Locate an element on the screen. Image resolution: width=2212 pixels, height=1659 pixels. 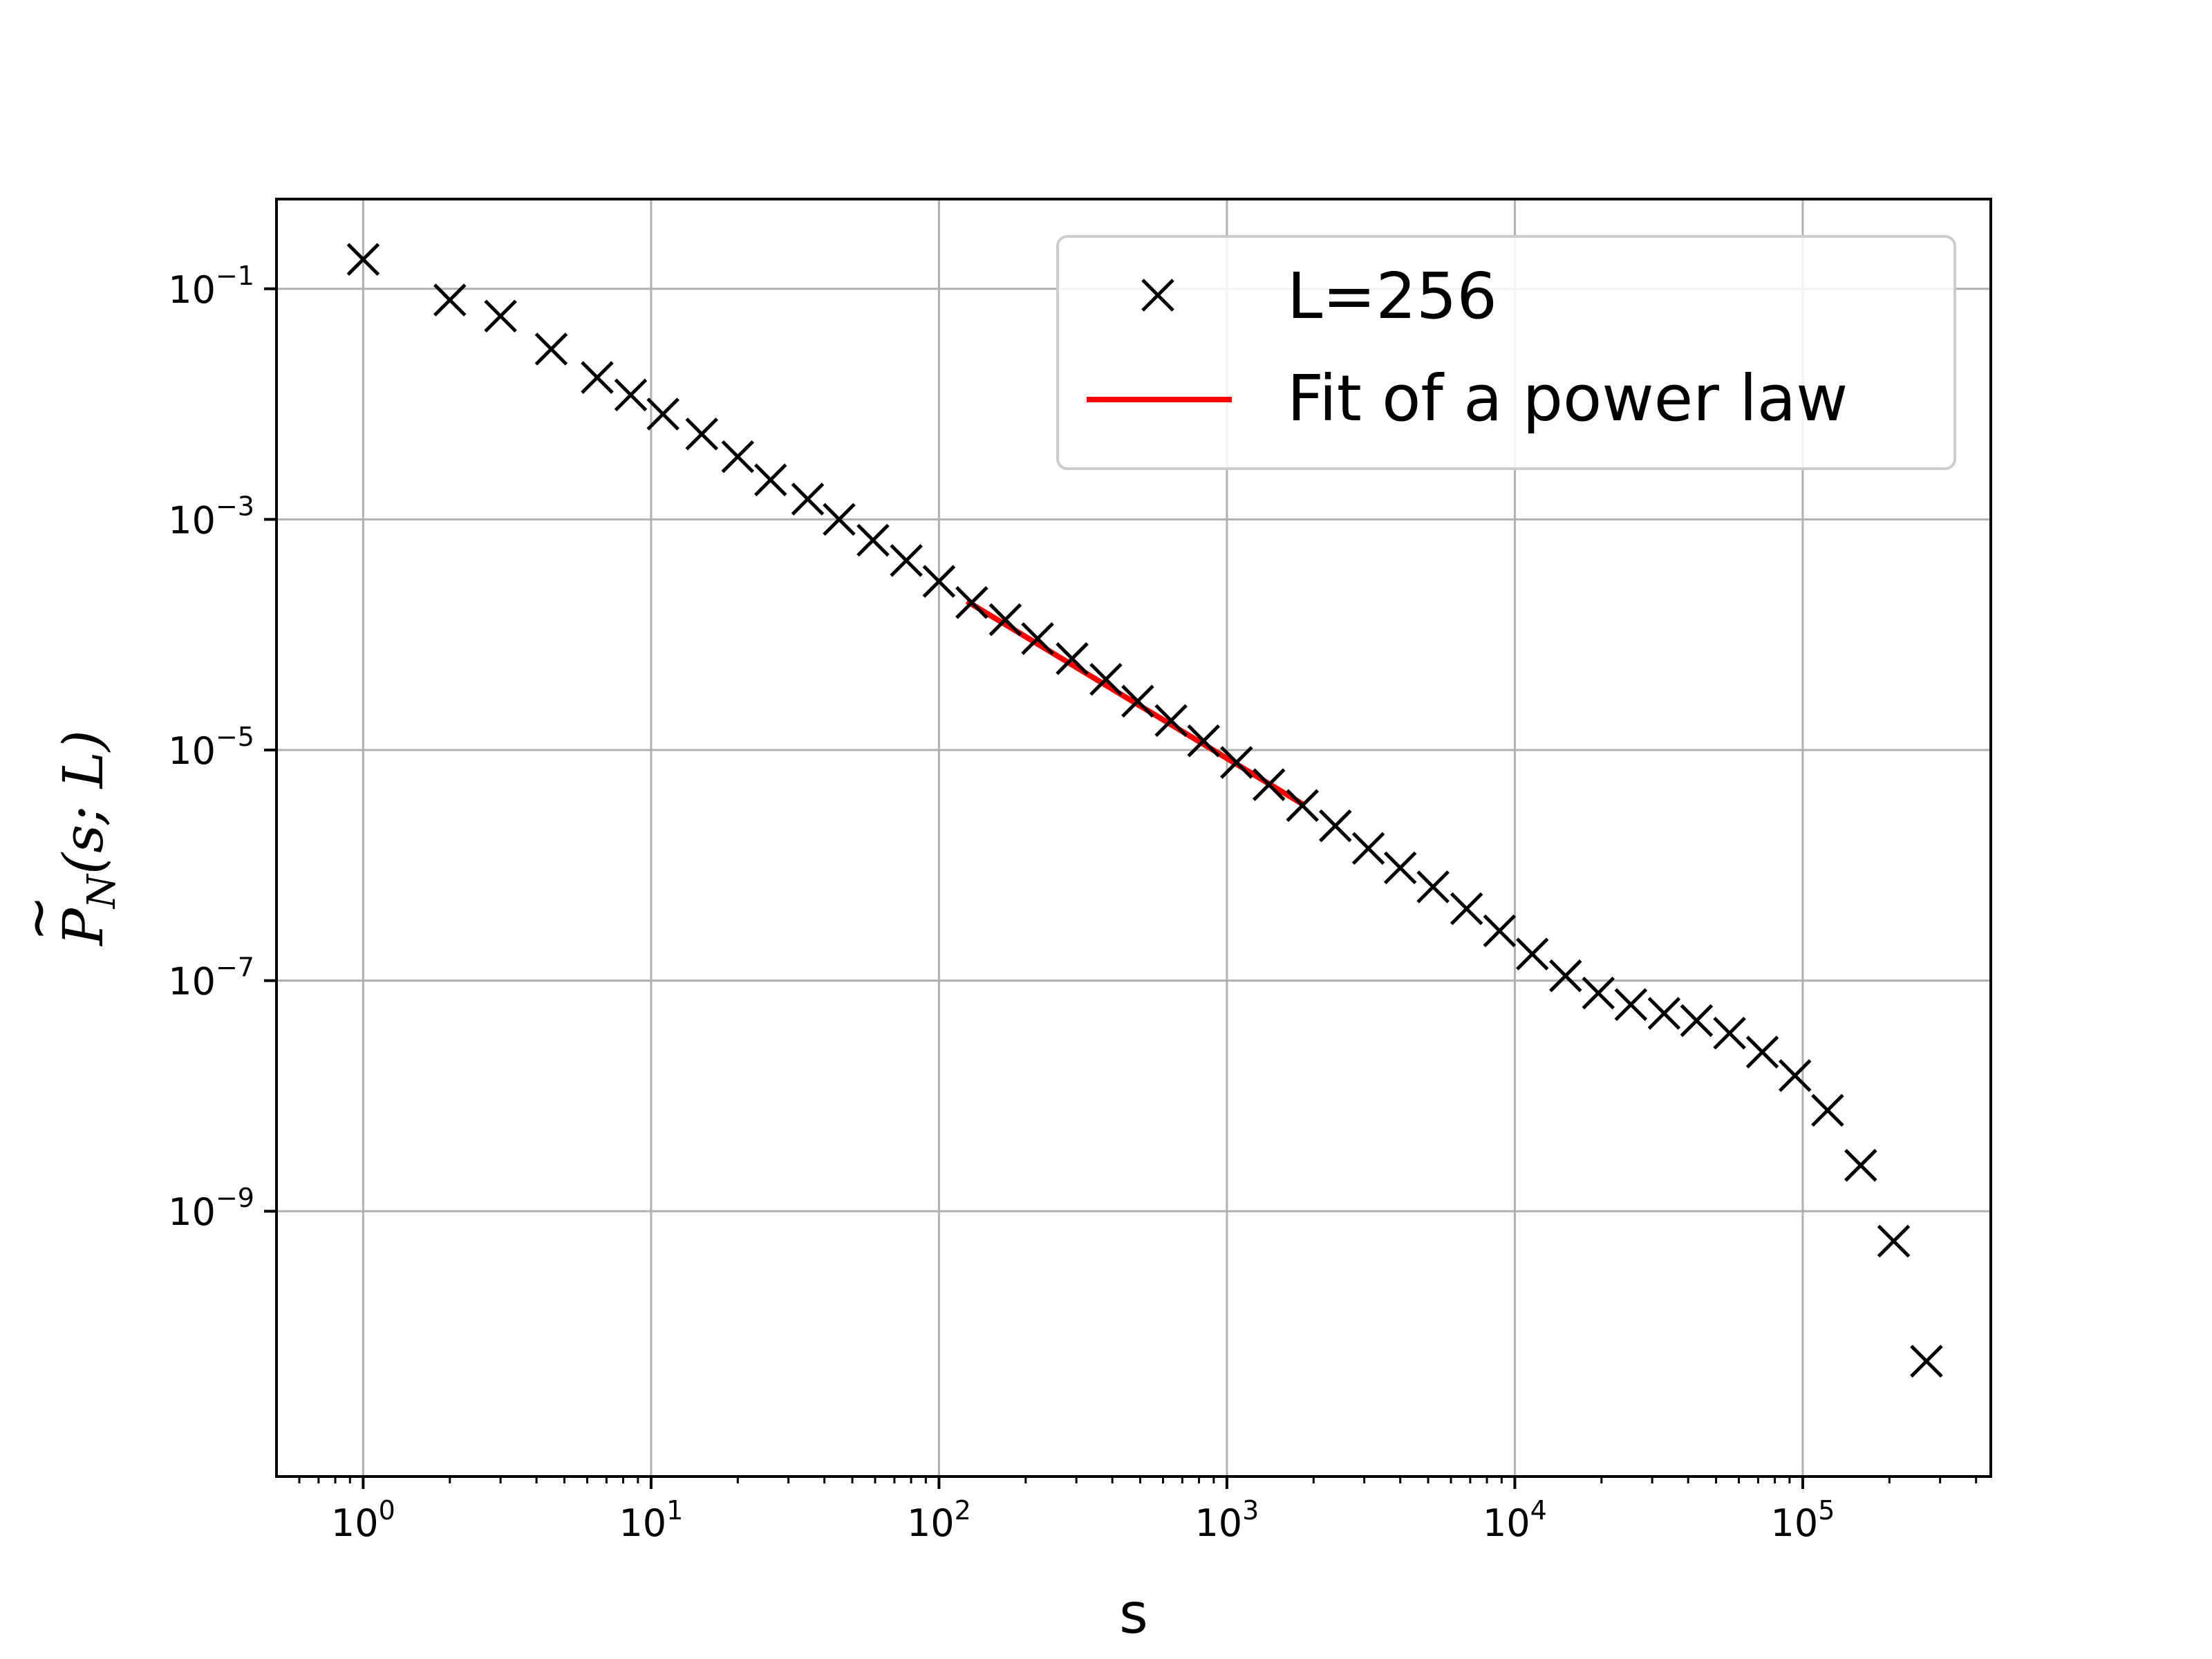
legend-entry-data: L=256 is located at coordinates (1319, 296).